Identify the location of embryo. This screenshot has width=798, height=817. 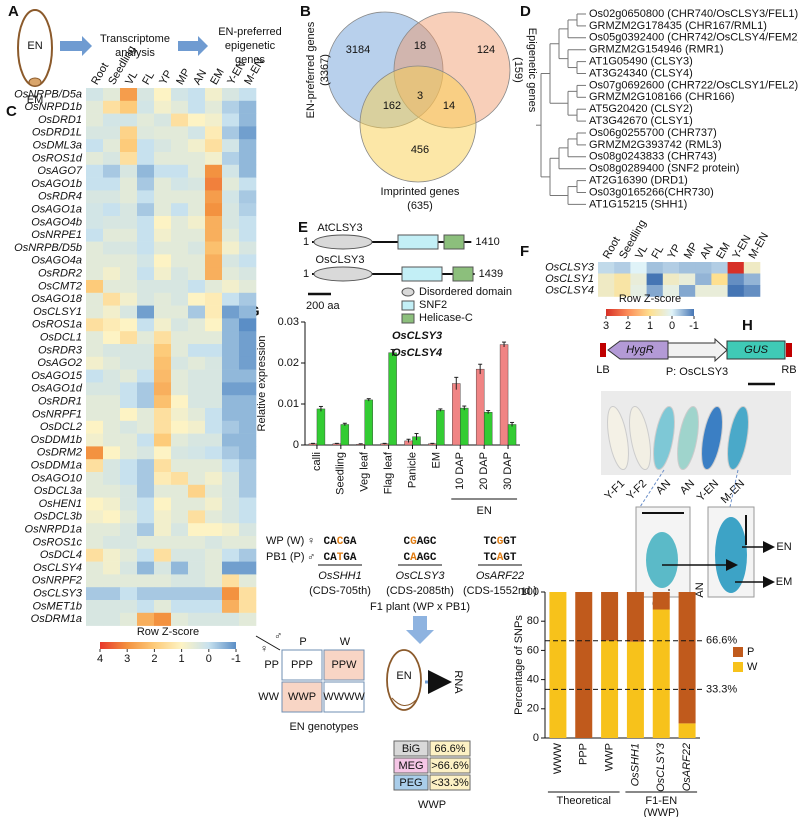
(35, 82).